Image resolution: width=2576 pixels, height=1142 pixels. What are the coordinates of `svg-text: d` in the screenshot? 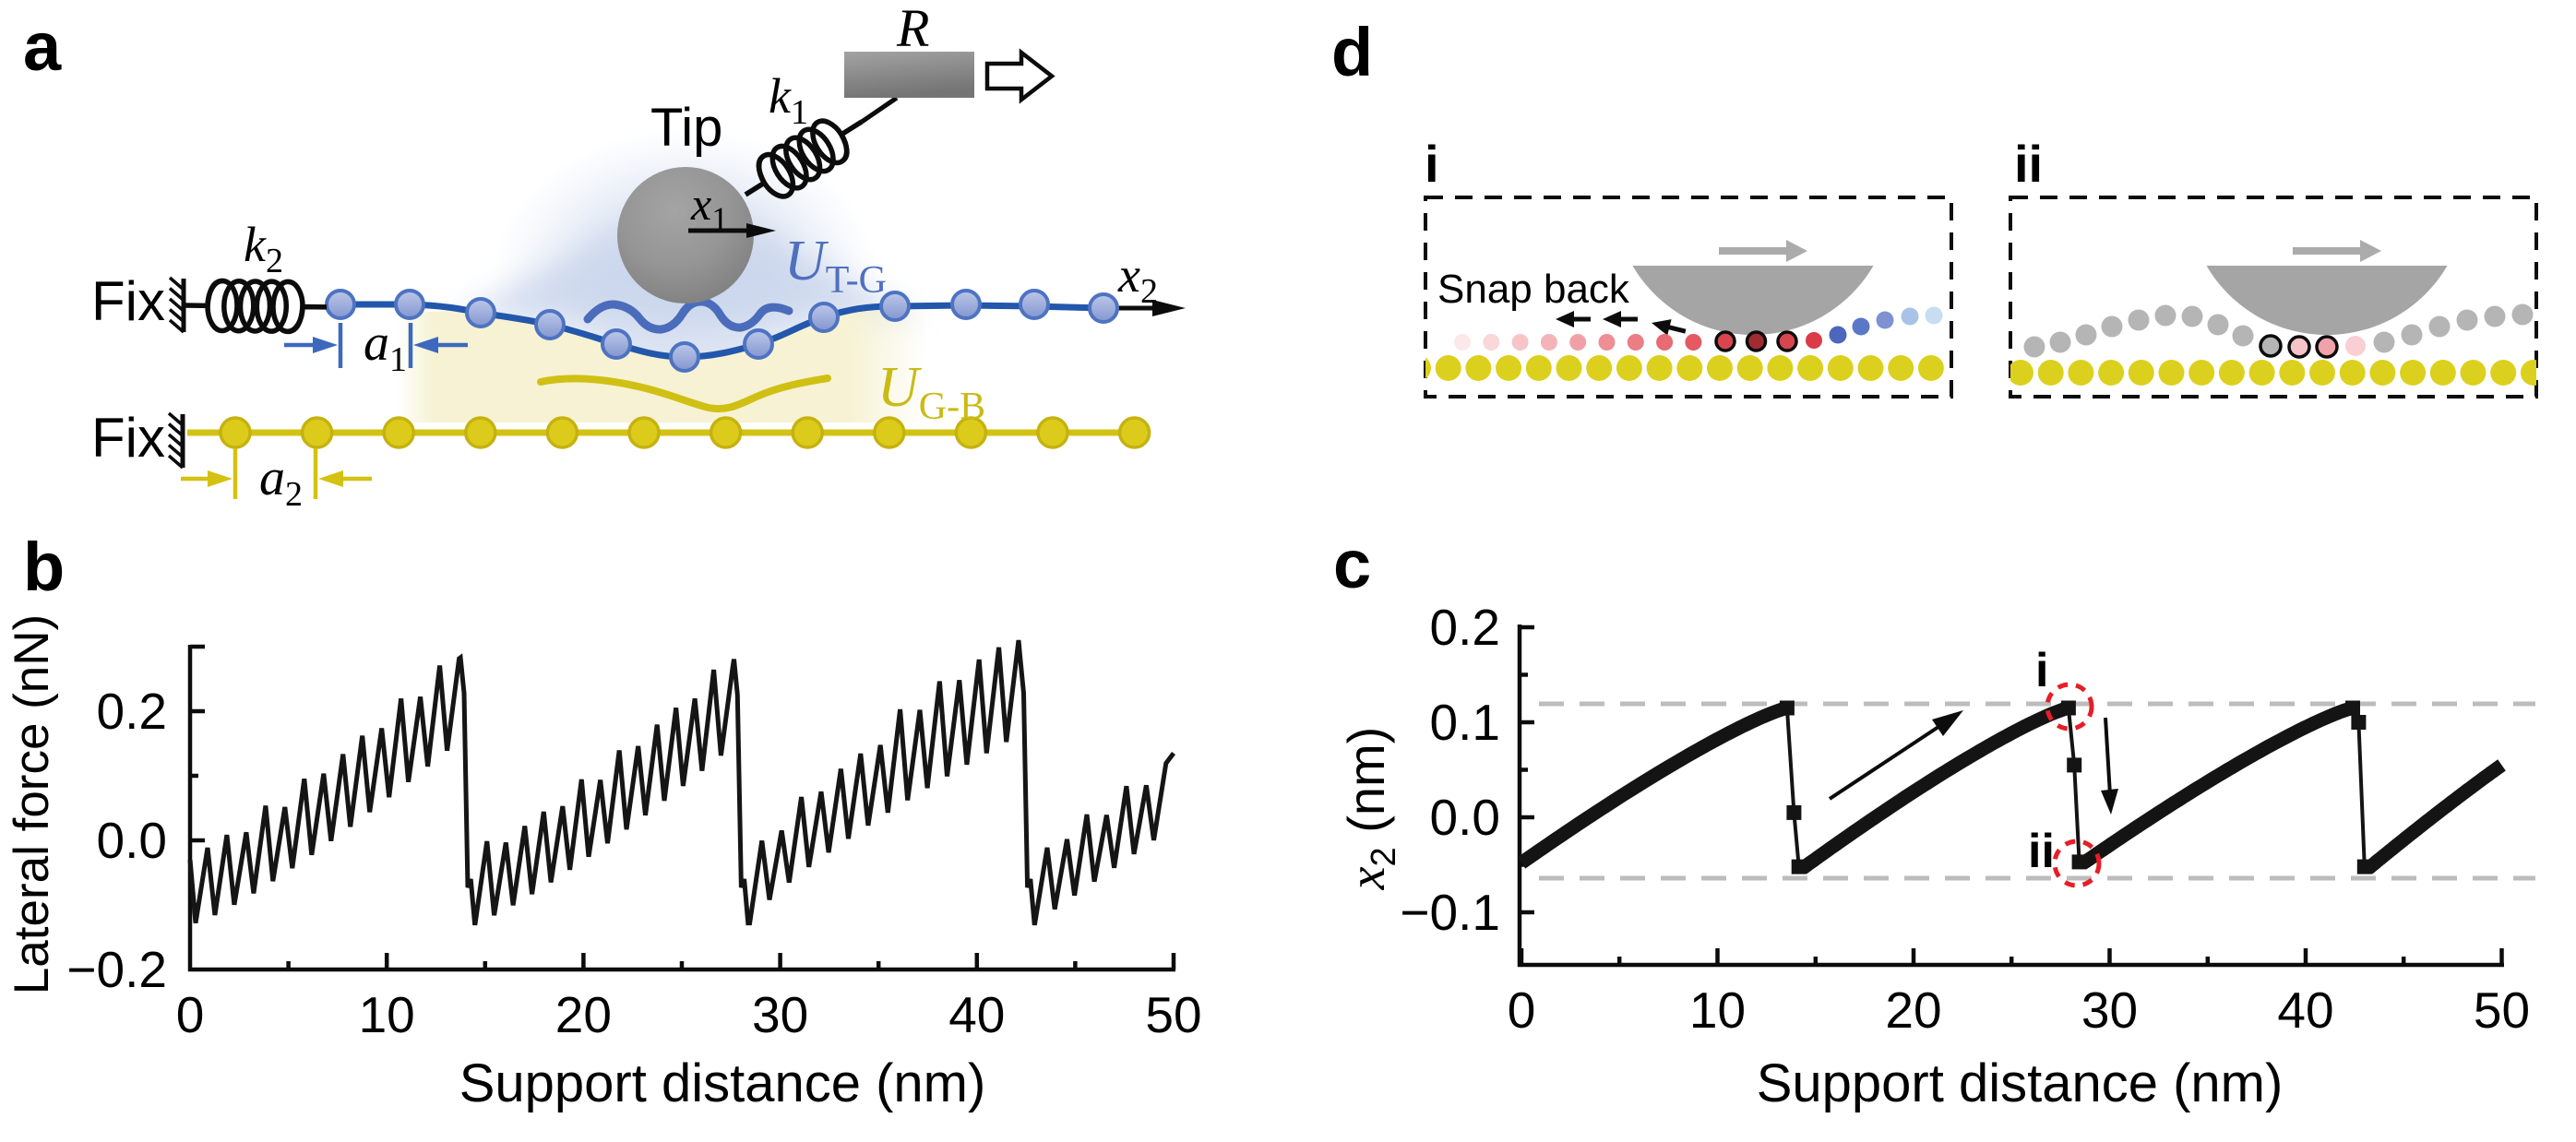 It's located at (1352, 52).